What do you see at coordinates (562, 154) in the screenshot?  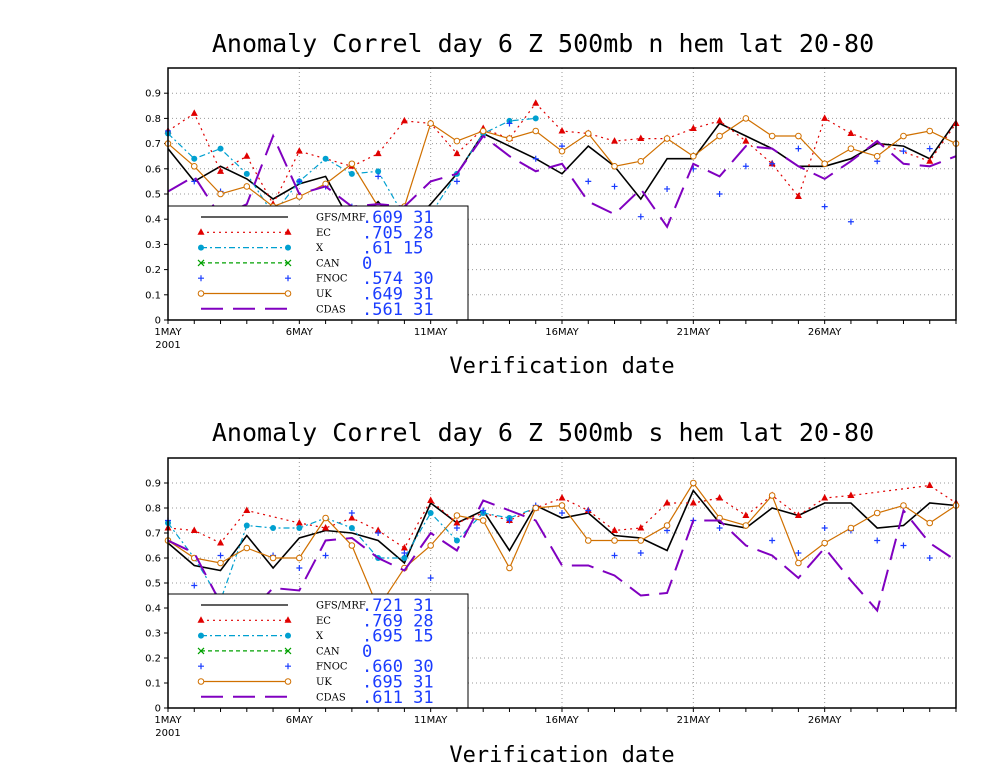 I see `series-ec-line` at bounding box center [562, 154].